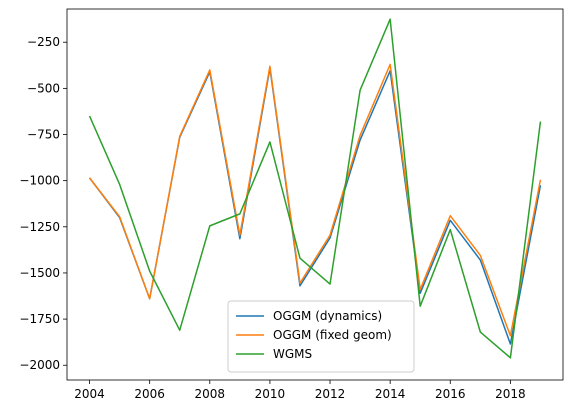 This screenshot has width=572, height=413. What do you see at coordinates (332, 335) in the screenshot?
I see `legend-label: OGGM (fixed geom)` at bounding box center [332, 335].